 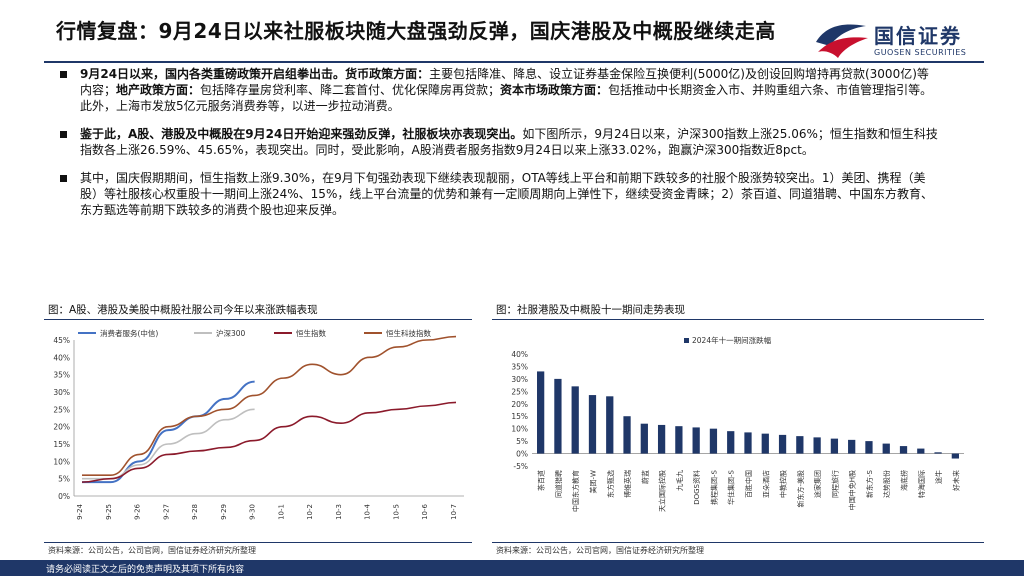 I want to click on x-category-label: 新东方-美股, so click(x=800, y=489).